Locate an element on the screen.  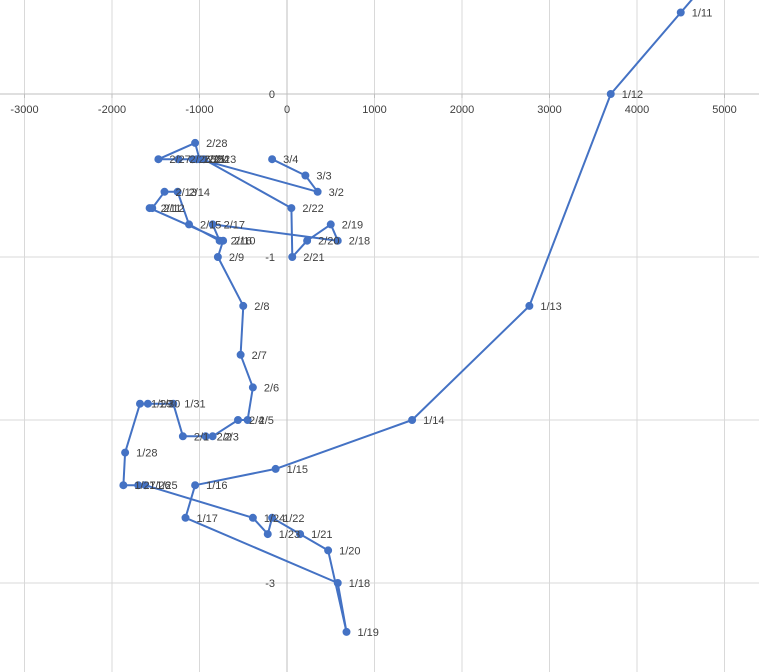
data-label: 2/10 is located at coordinates (244, 242).